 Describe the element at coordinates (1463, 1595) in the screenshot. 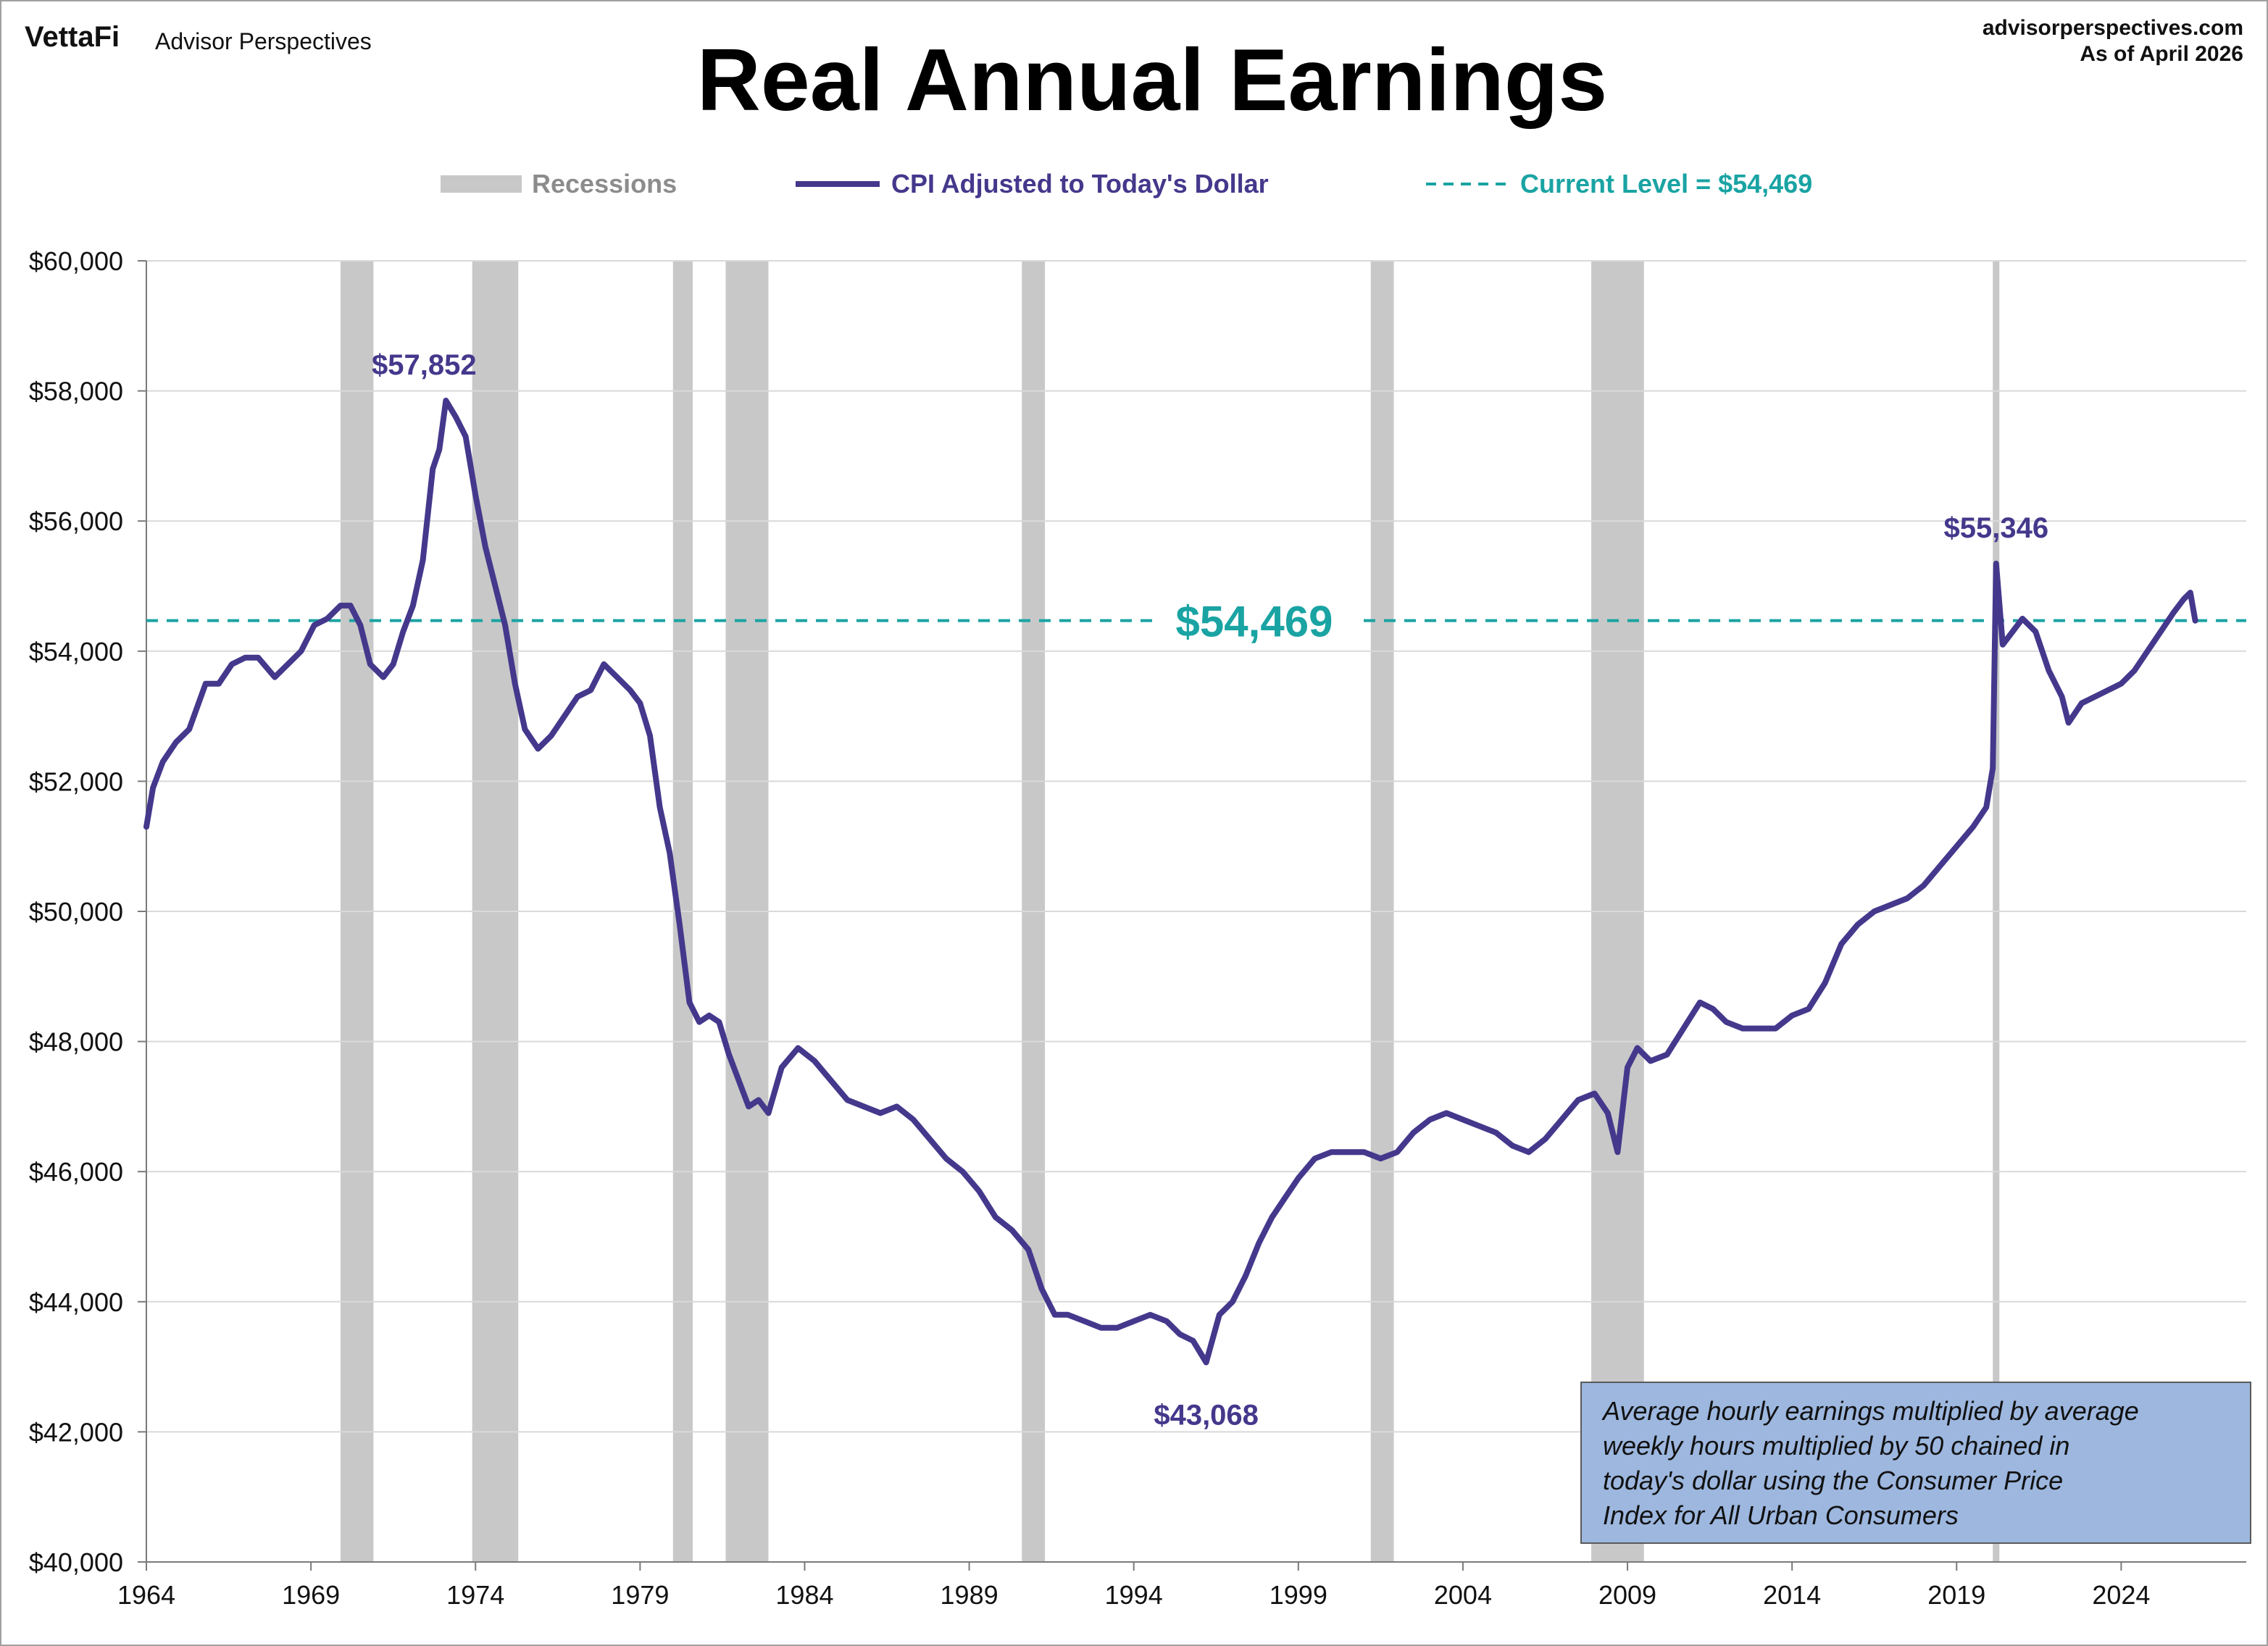

I see `x-tick-label: 2004` at that location.